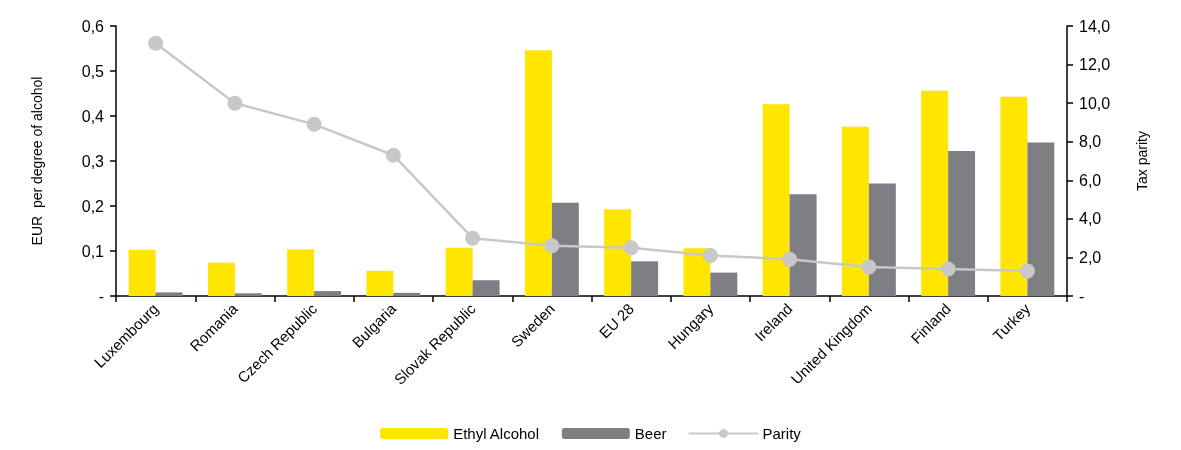 This screenshot has height=450, width=1181. I want to click on y2-tick-label: -, so click(1082, 296).